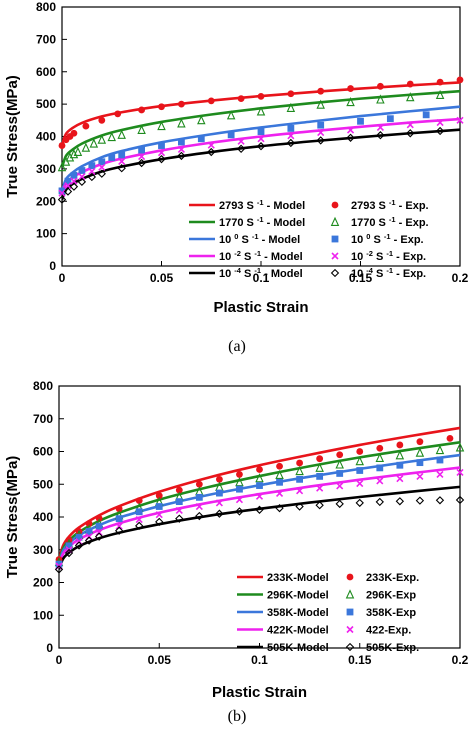  I want to click on legend-label-exp: 233K-Exp., so click(392, 578).